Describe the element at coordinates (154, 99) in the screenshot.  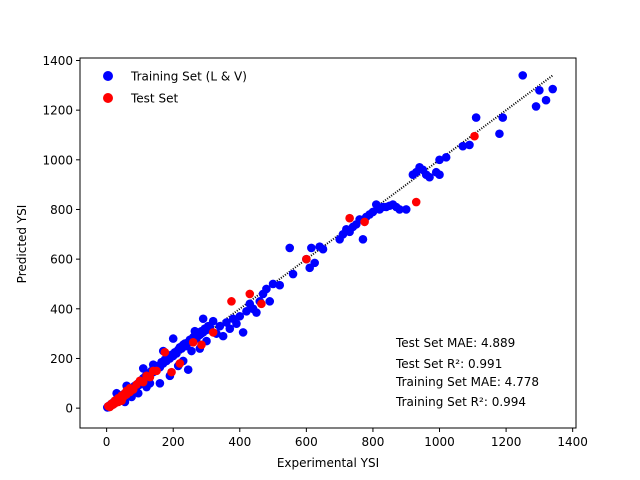
I see `legend-label-test: Test Set` at that location.